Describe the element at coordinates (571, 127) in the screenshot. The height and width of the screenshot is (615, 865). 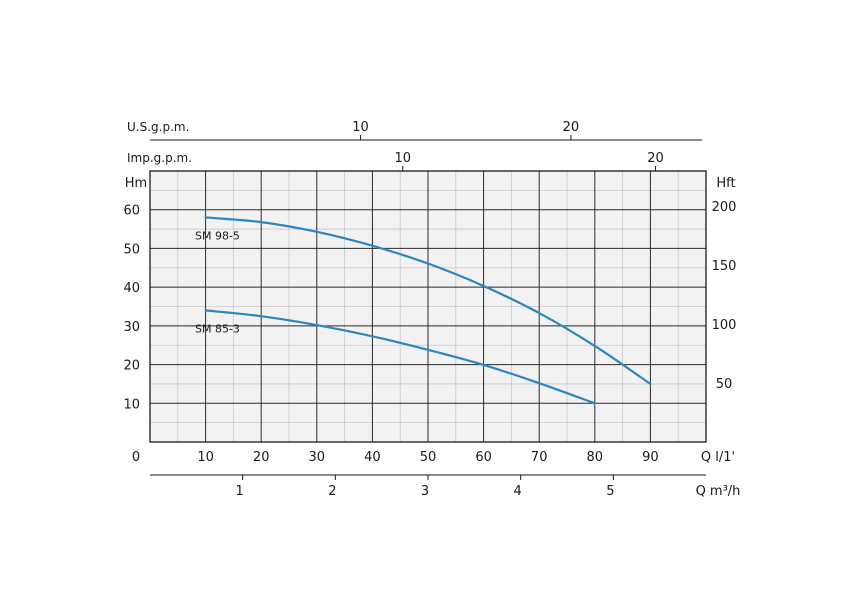
I see `usgpm-tick-label: 20` at that location.